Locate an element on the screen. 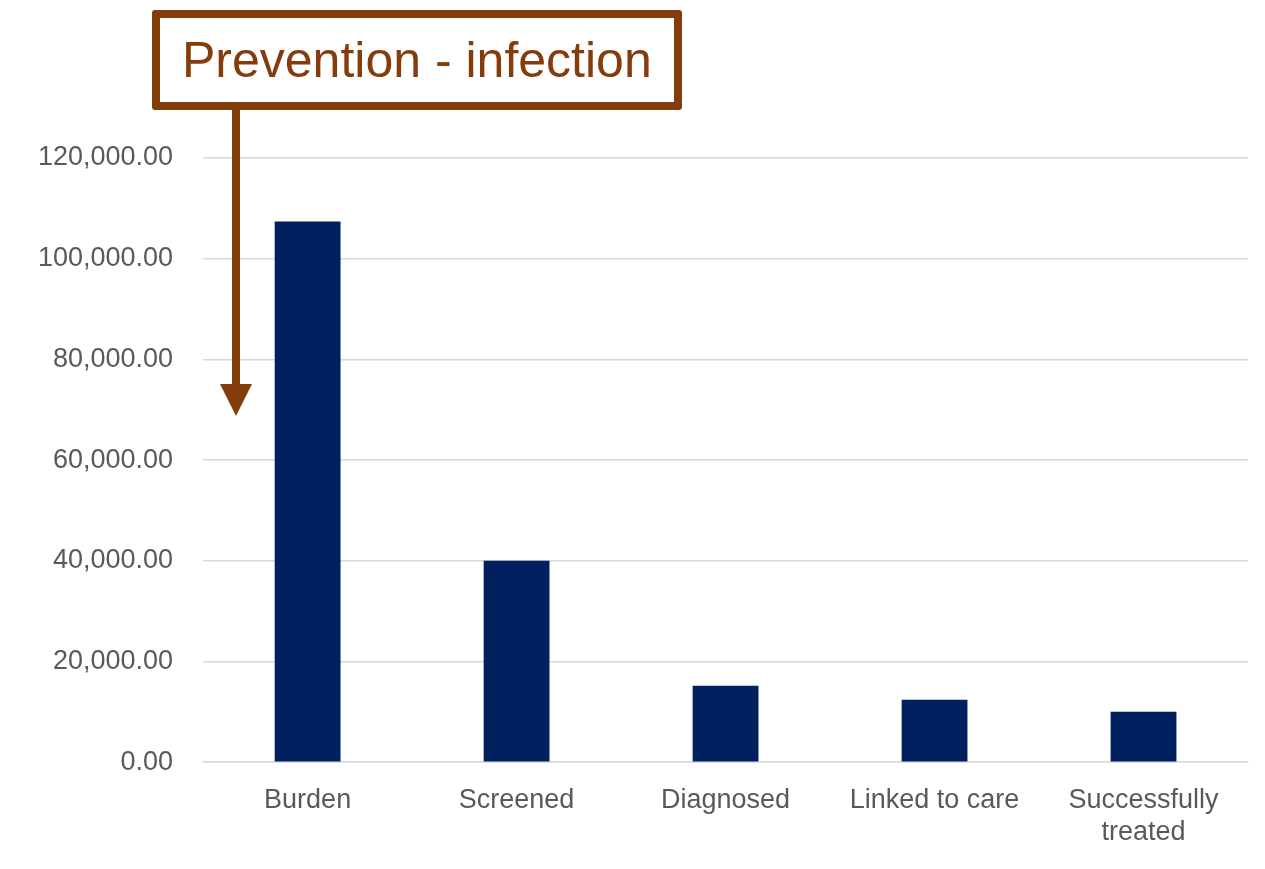 Image resolution: width=1265 pixels, height=869 pixels. text: Prevention - infection is located at coordinates (417, 60).